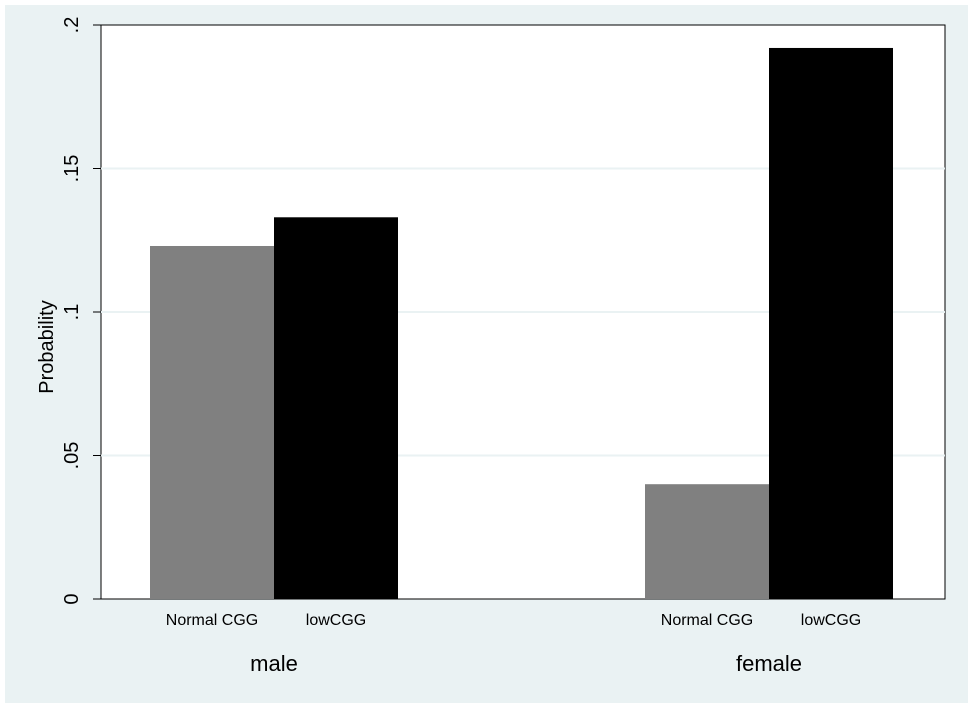 This screenshot has width=975, height=710. I want to click on bar-male-normal-cgg, so click(212, 422).